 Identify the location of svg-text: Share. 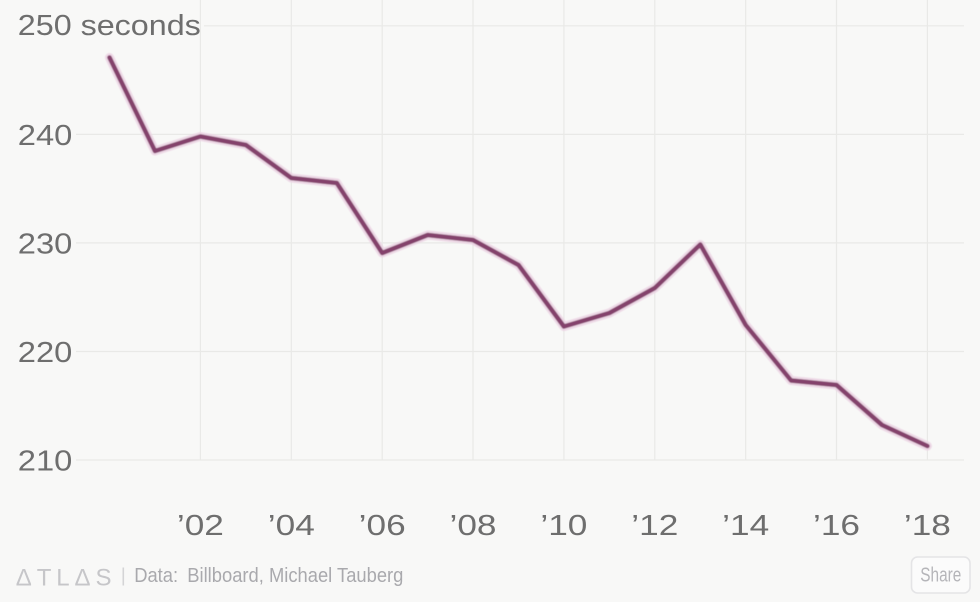
(940, 576).